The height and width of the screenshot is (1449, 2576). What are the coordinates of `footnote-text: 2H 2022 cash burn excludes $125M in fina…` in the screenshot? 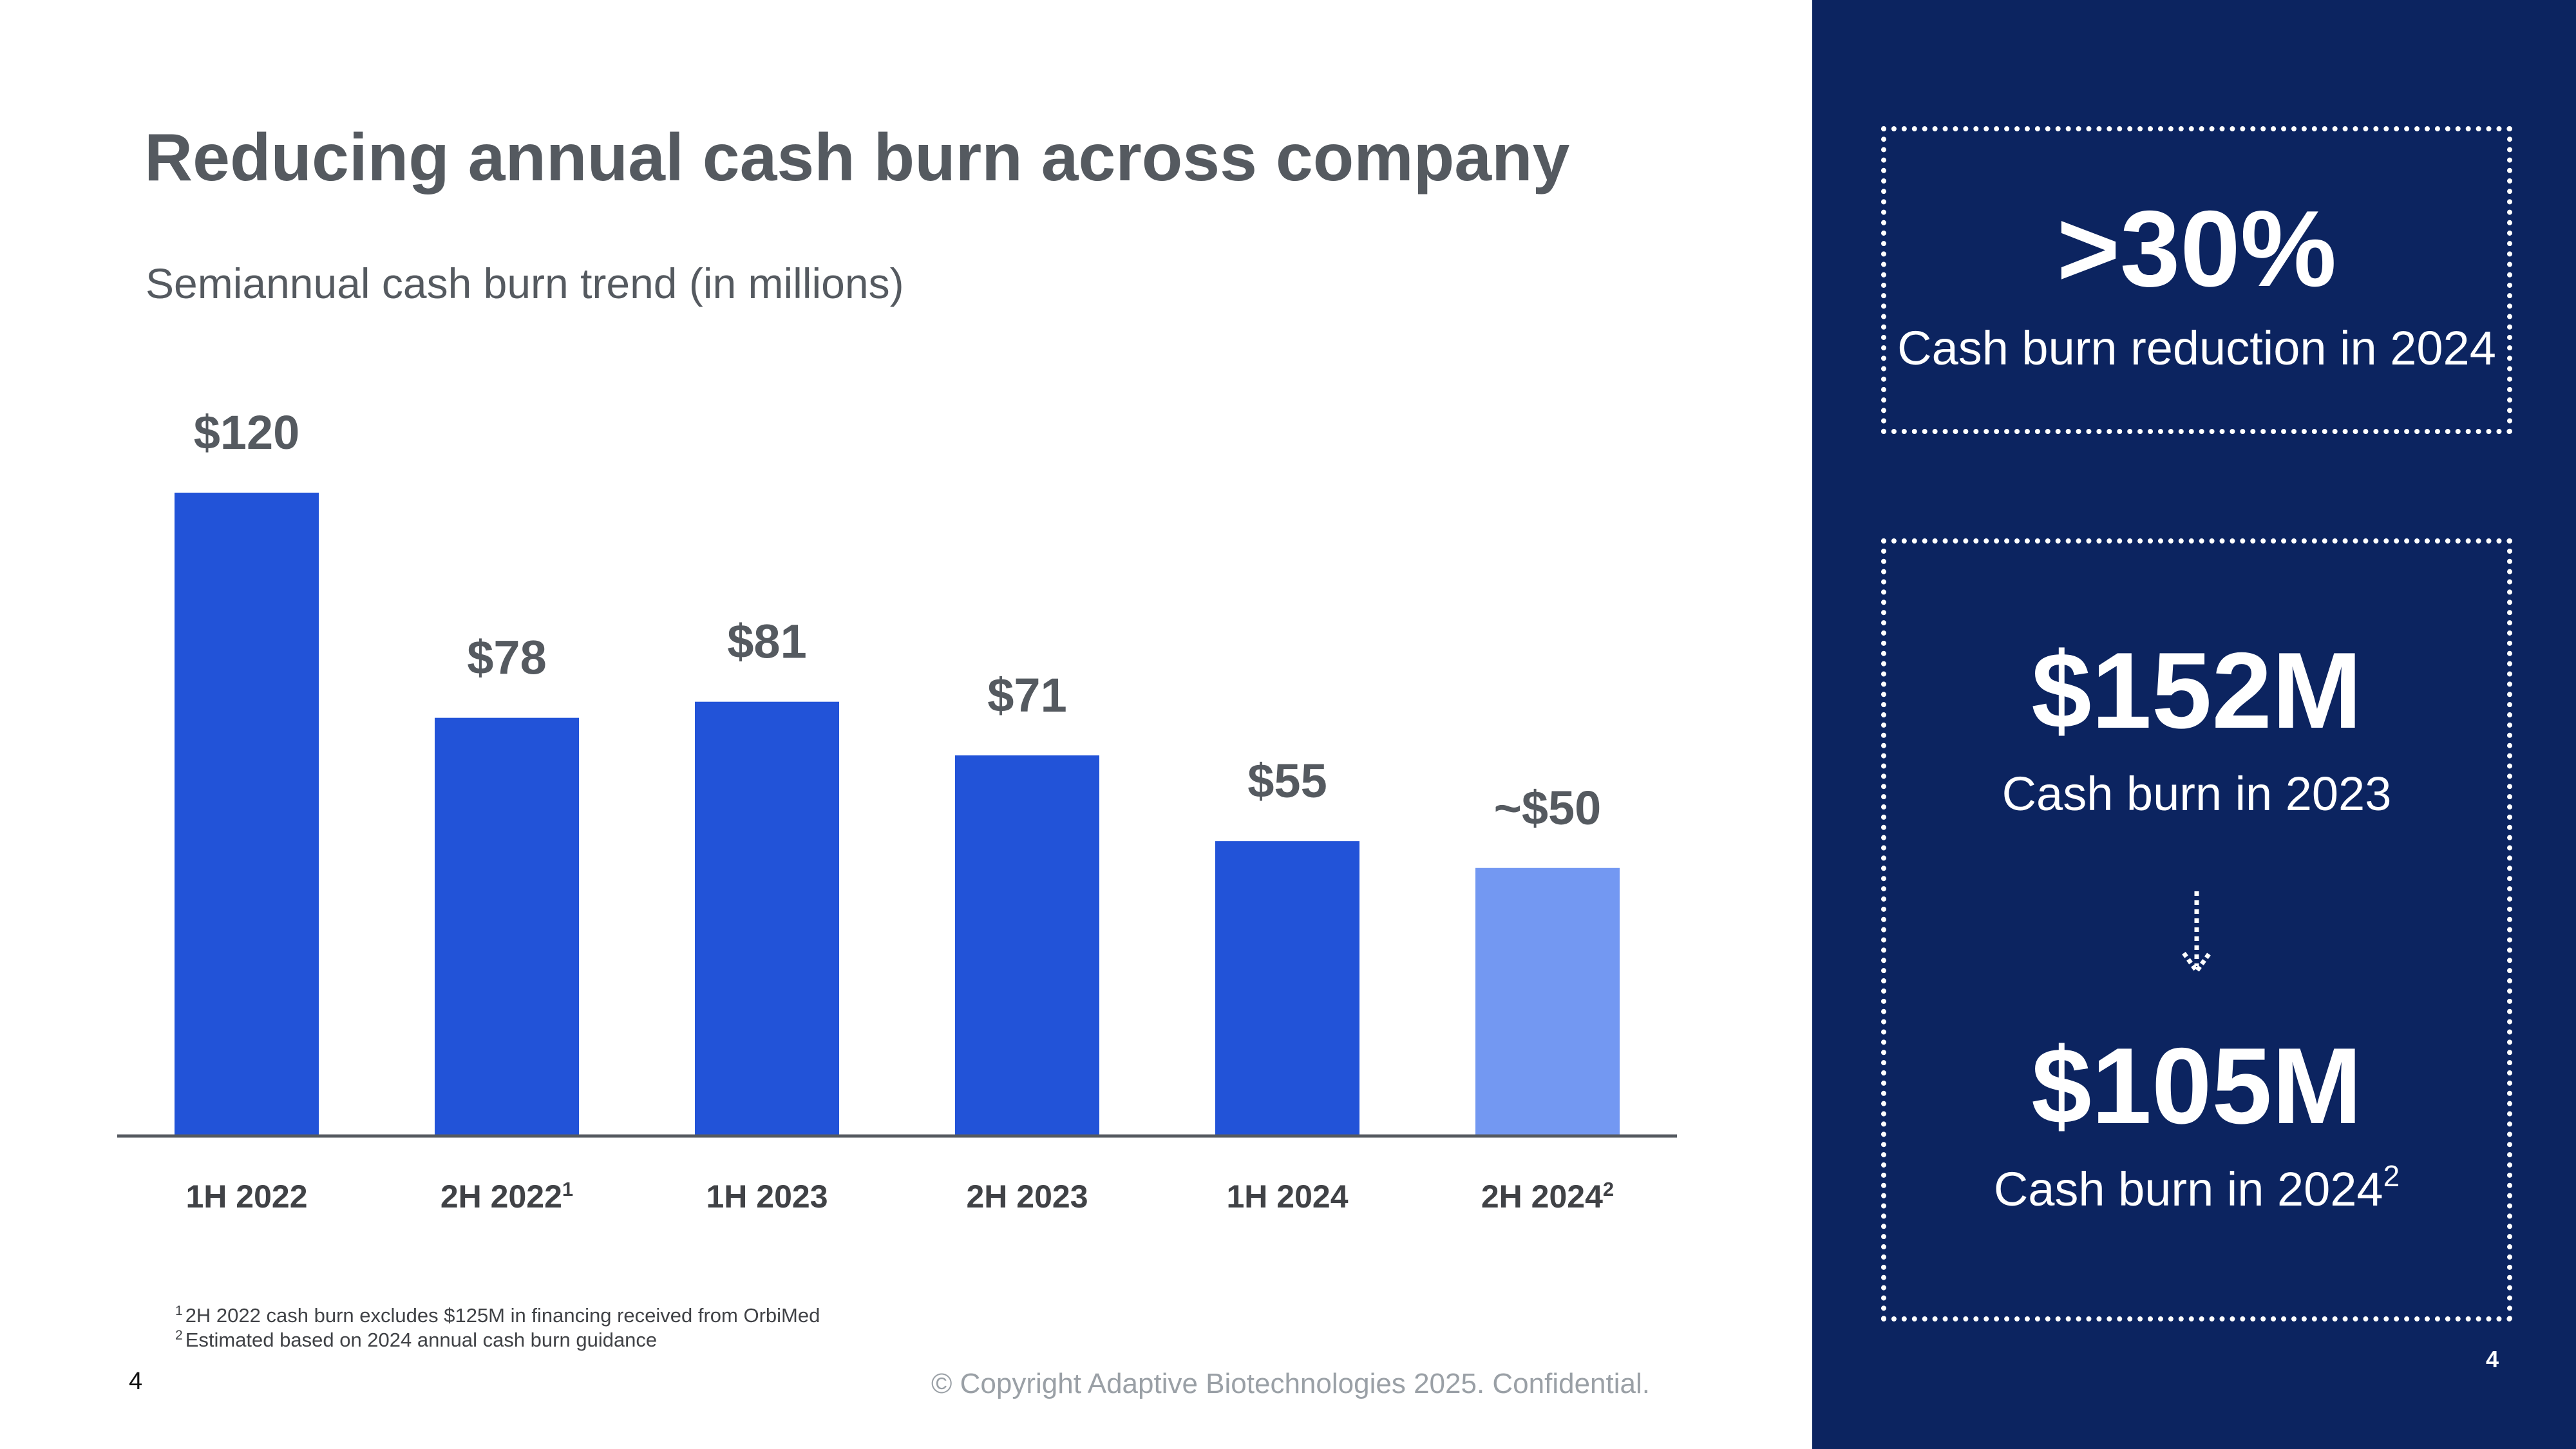 It's located at (502, 1316).